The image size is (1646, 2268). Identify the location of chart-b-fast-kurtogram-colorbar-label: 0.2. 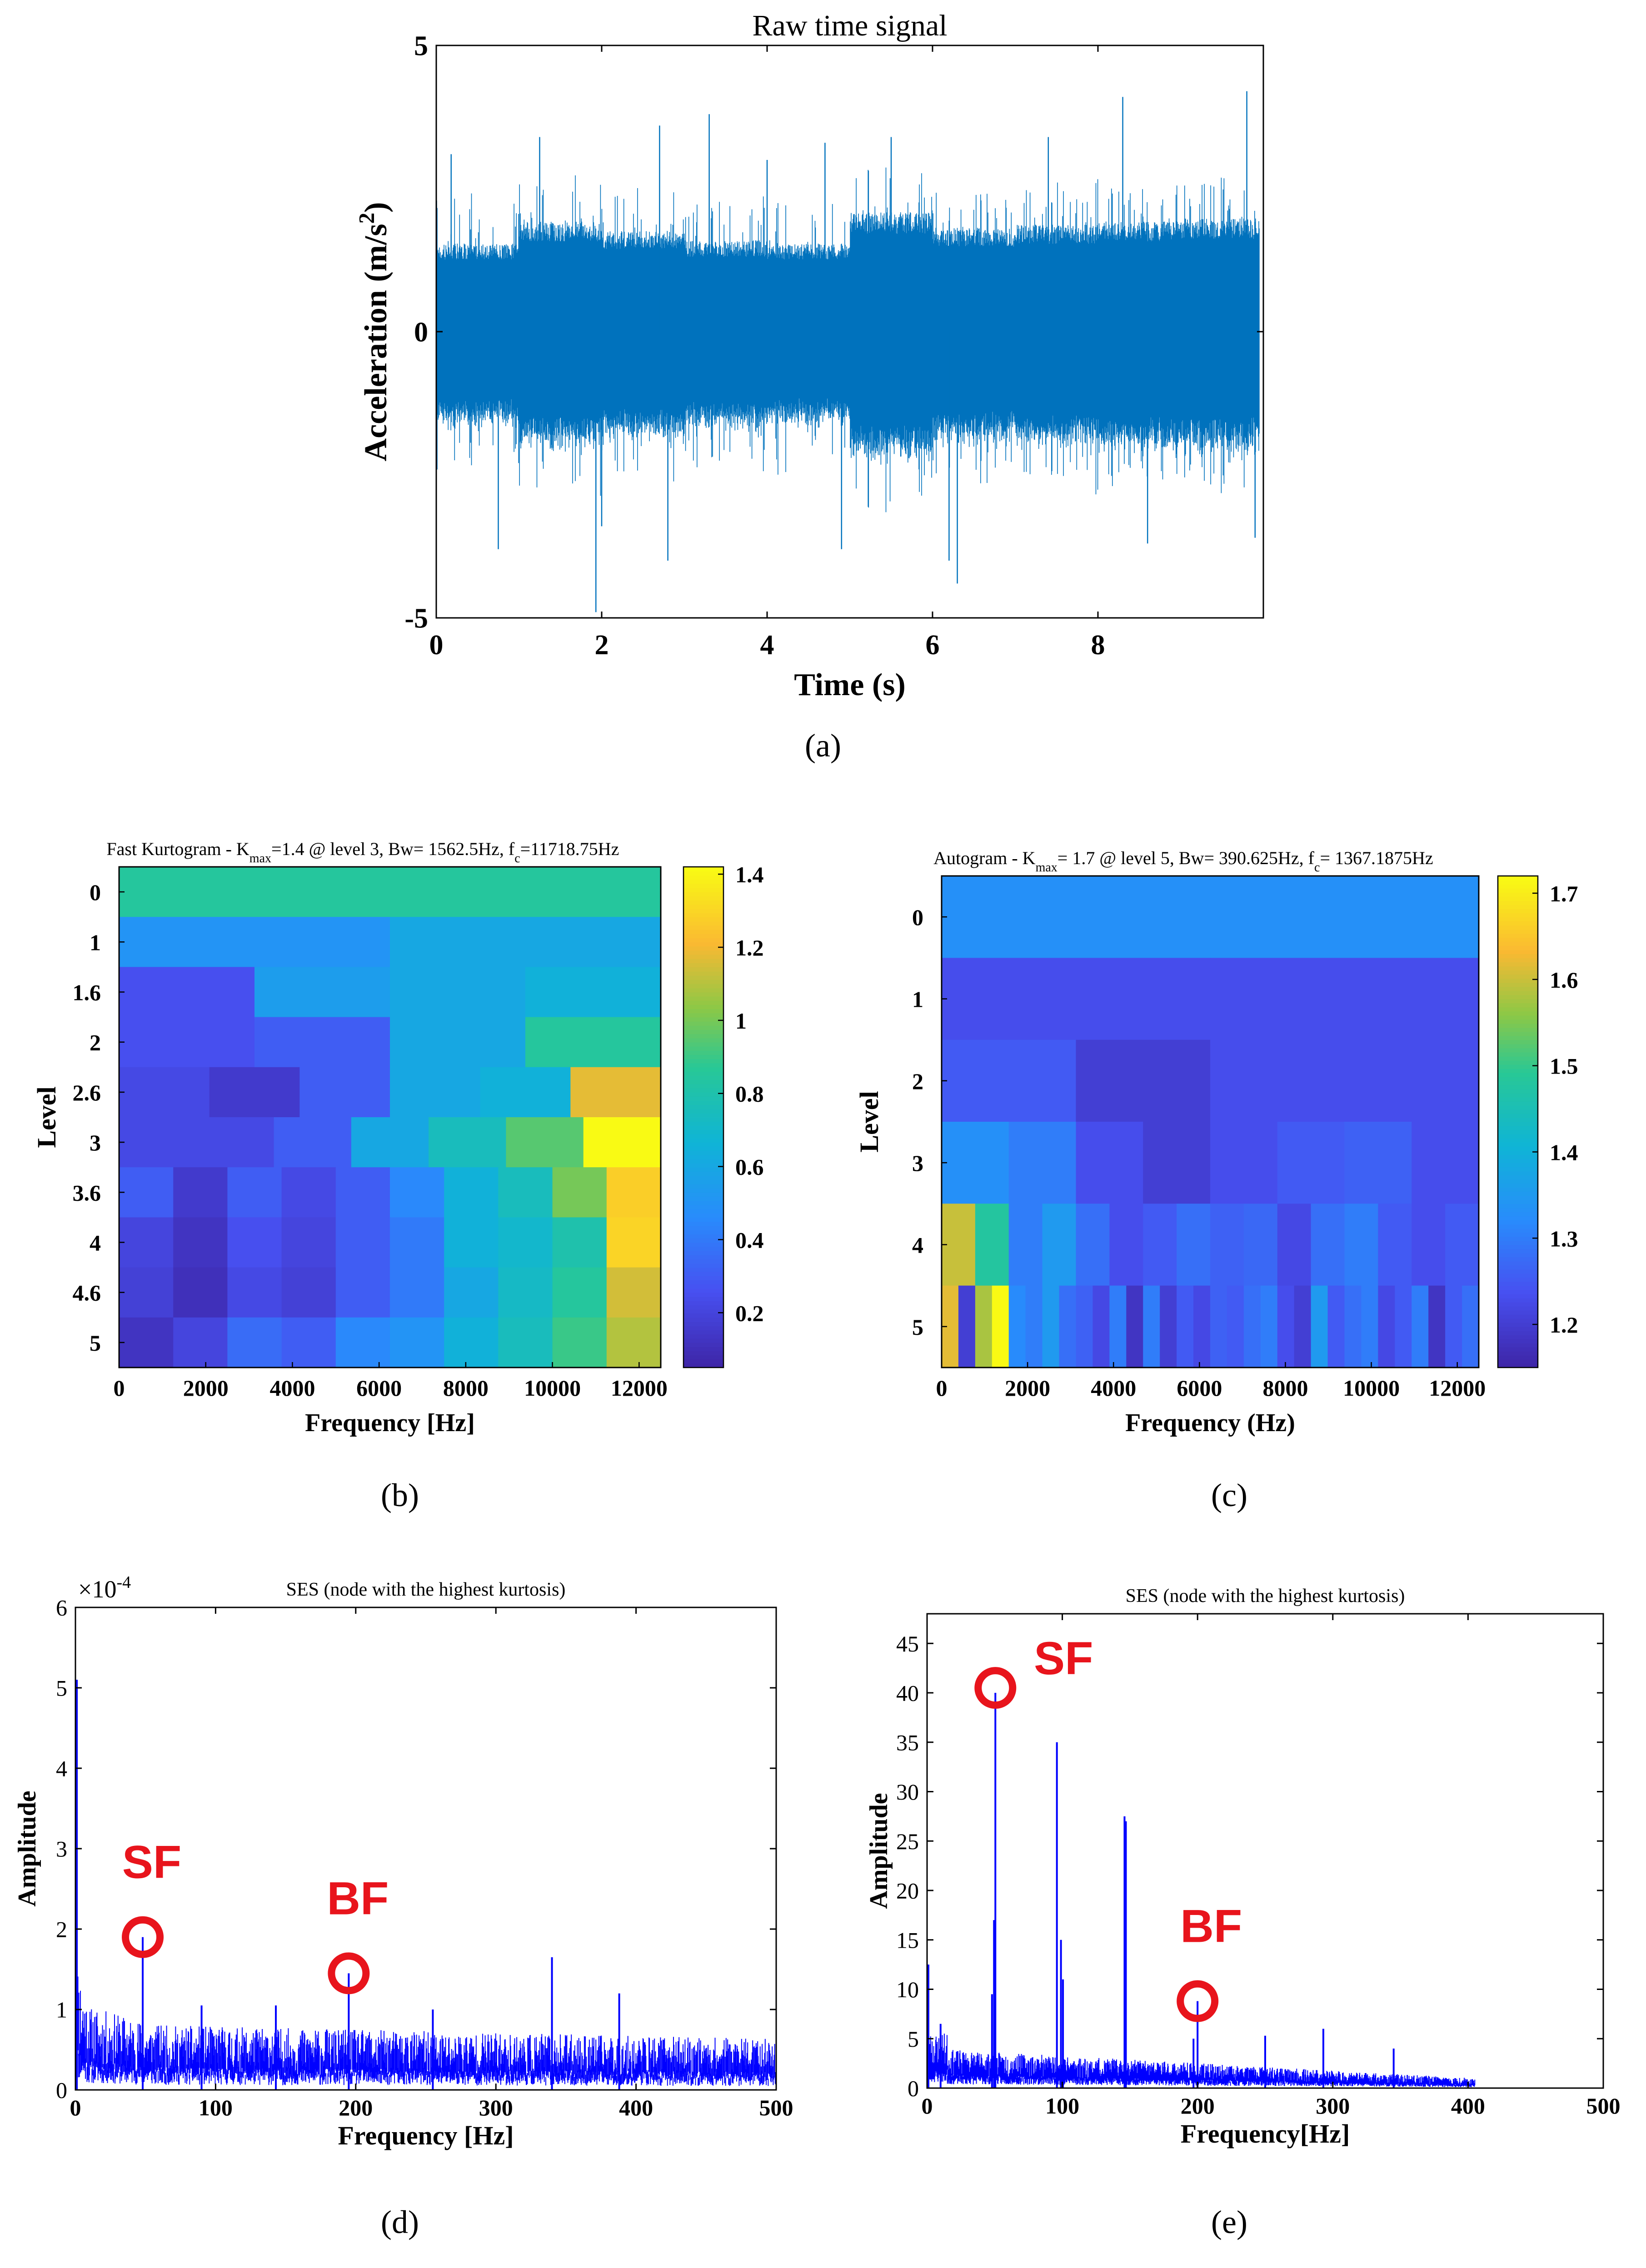
(749, 1313).